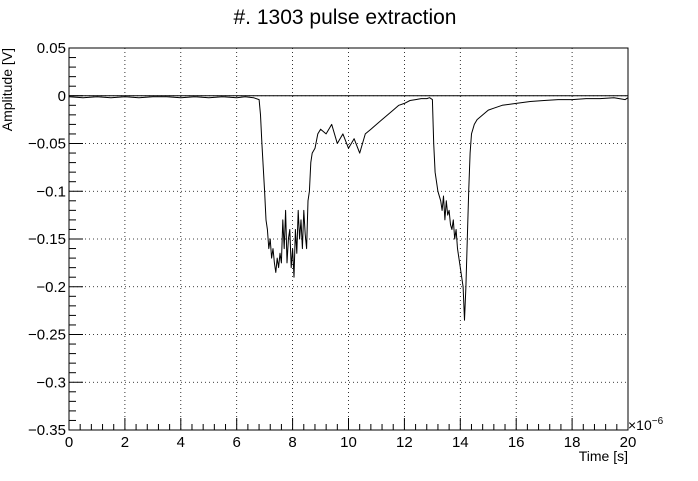  I want to click on x-axis: 0 2 4 6 8 10 12 14 16 18 20, so click(351, 434).